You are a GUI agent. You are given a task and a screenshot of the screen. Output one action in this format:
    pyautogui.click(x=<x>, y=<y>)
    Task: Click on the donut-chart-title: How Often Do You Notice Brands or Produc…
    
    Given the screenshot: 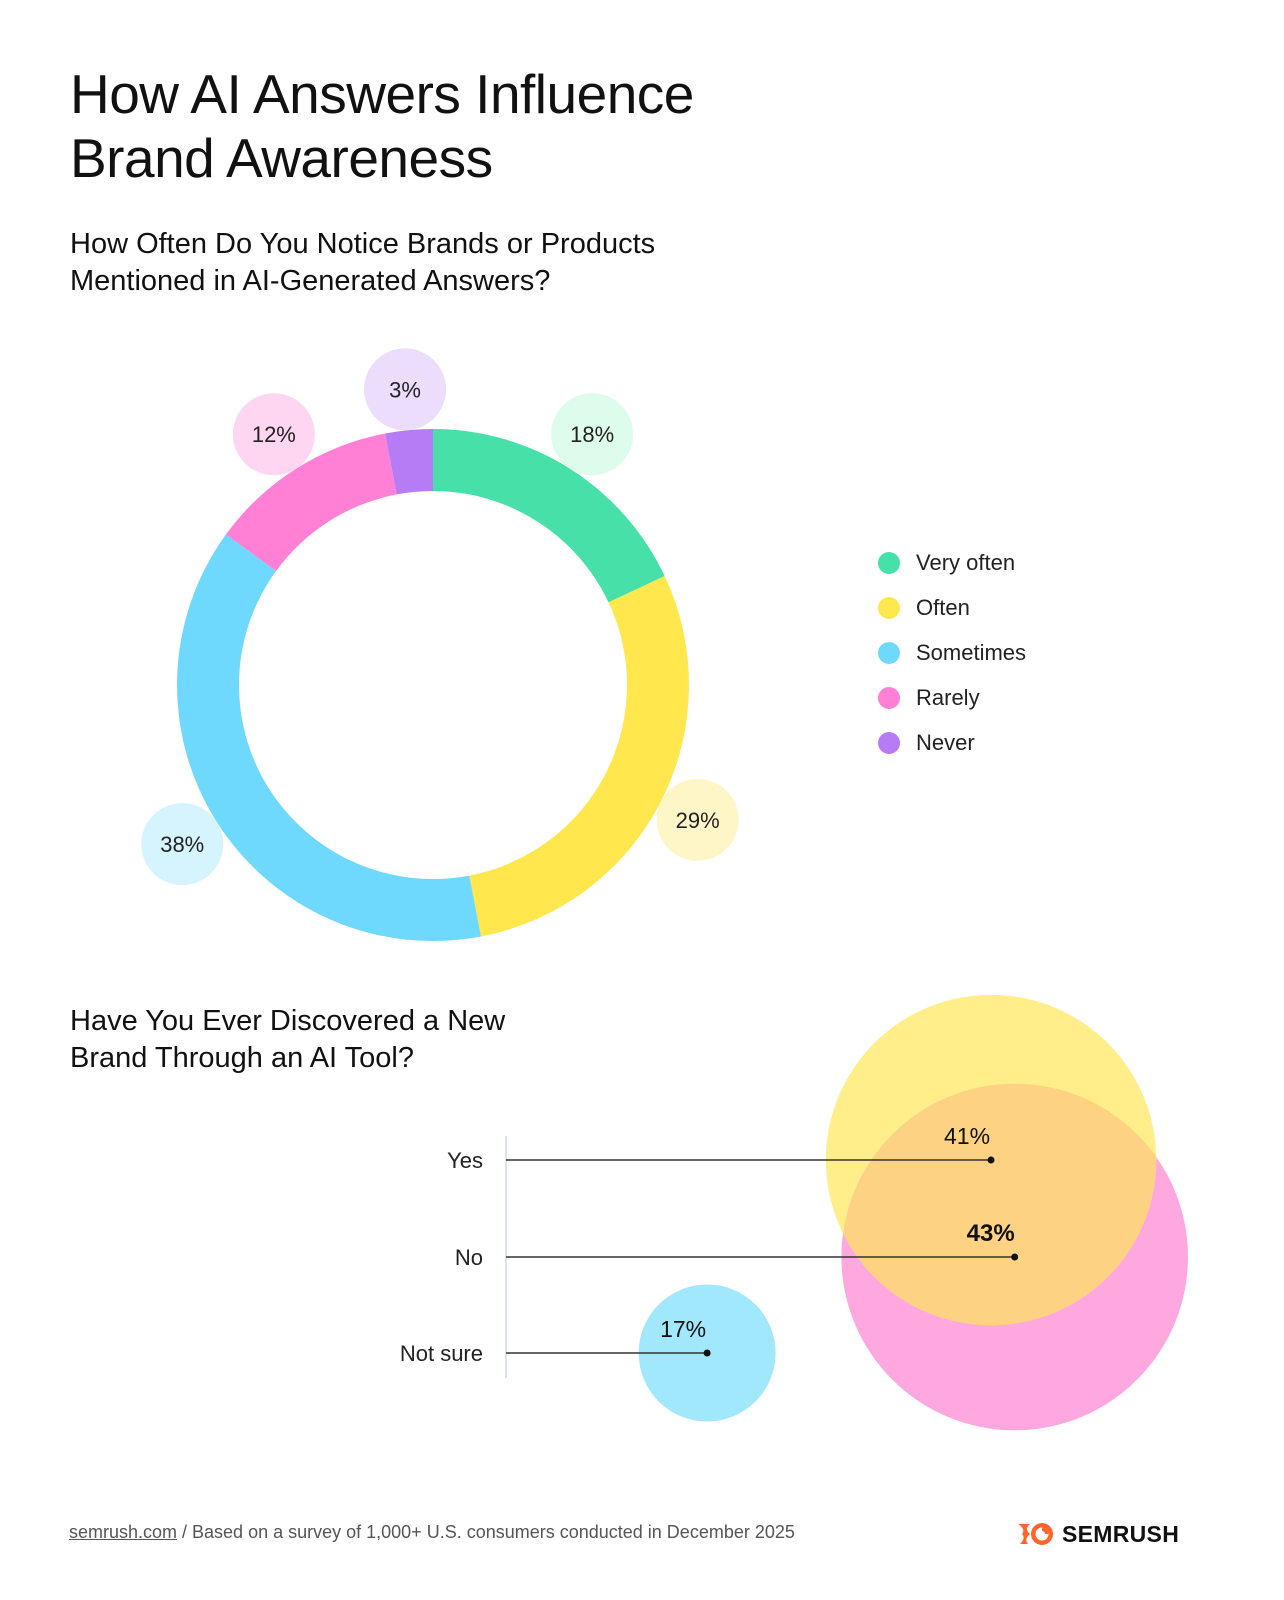 What is the action you would take?
    pyautogui.click(x=363, y=262)
    